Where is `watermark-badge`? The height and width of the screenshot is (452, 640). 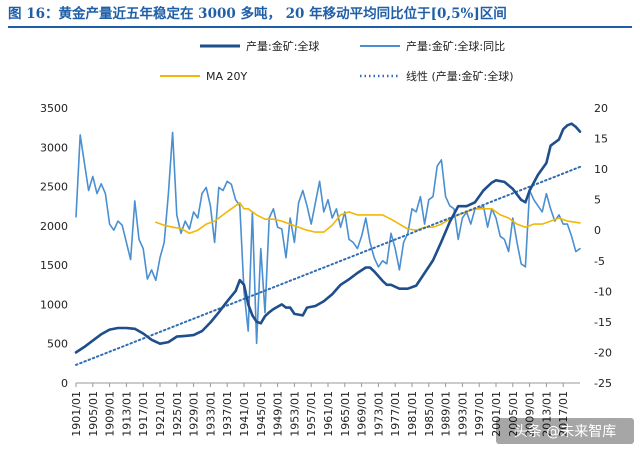
watermark-badge is located at coordinates (565, 431).